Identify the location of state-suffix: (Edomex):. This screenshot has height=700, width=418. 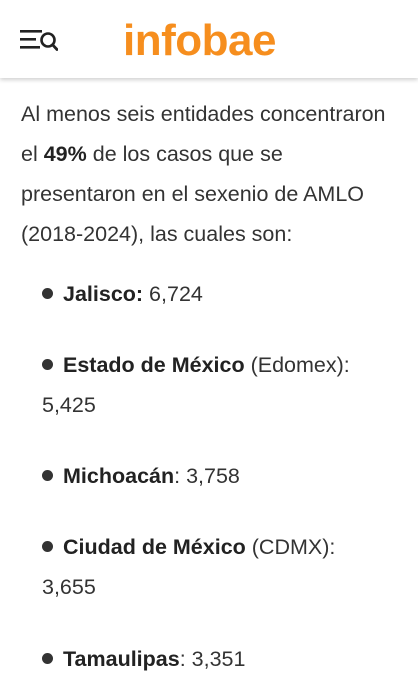
(297, 365).